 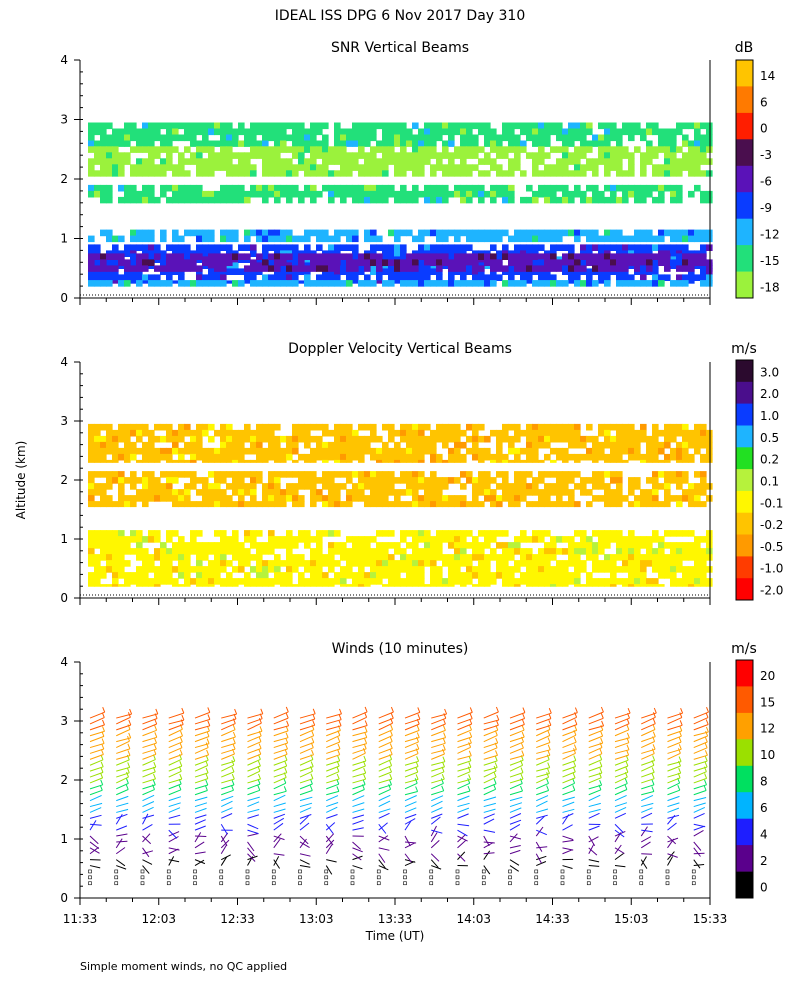 I want to click on data-layer, so click(x=400, y=262).